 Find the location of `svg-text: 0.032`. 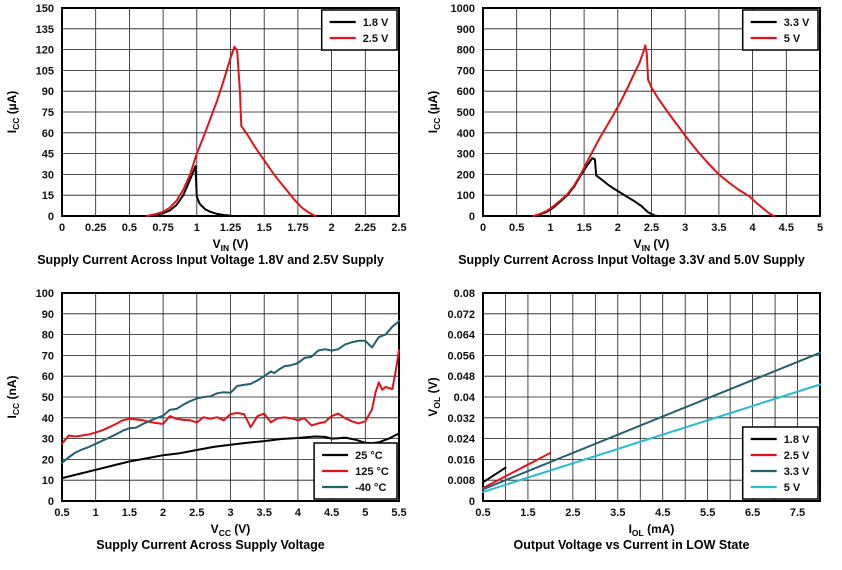

svg-text: 0.032 is located at coordinates (461, 419).